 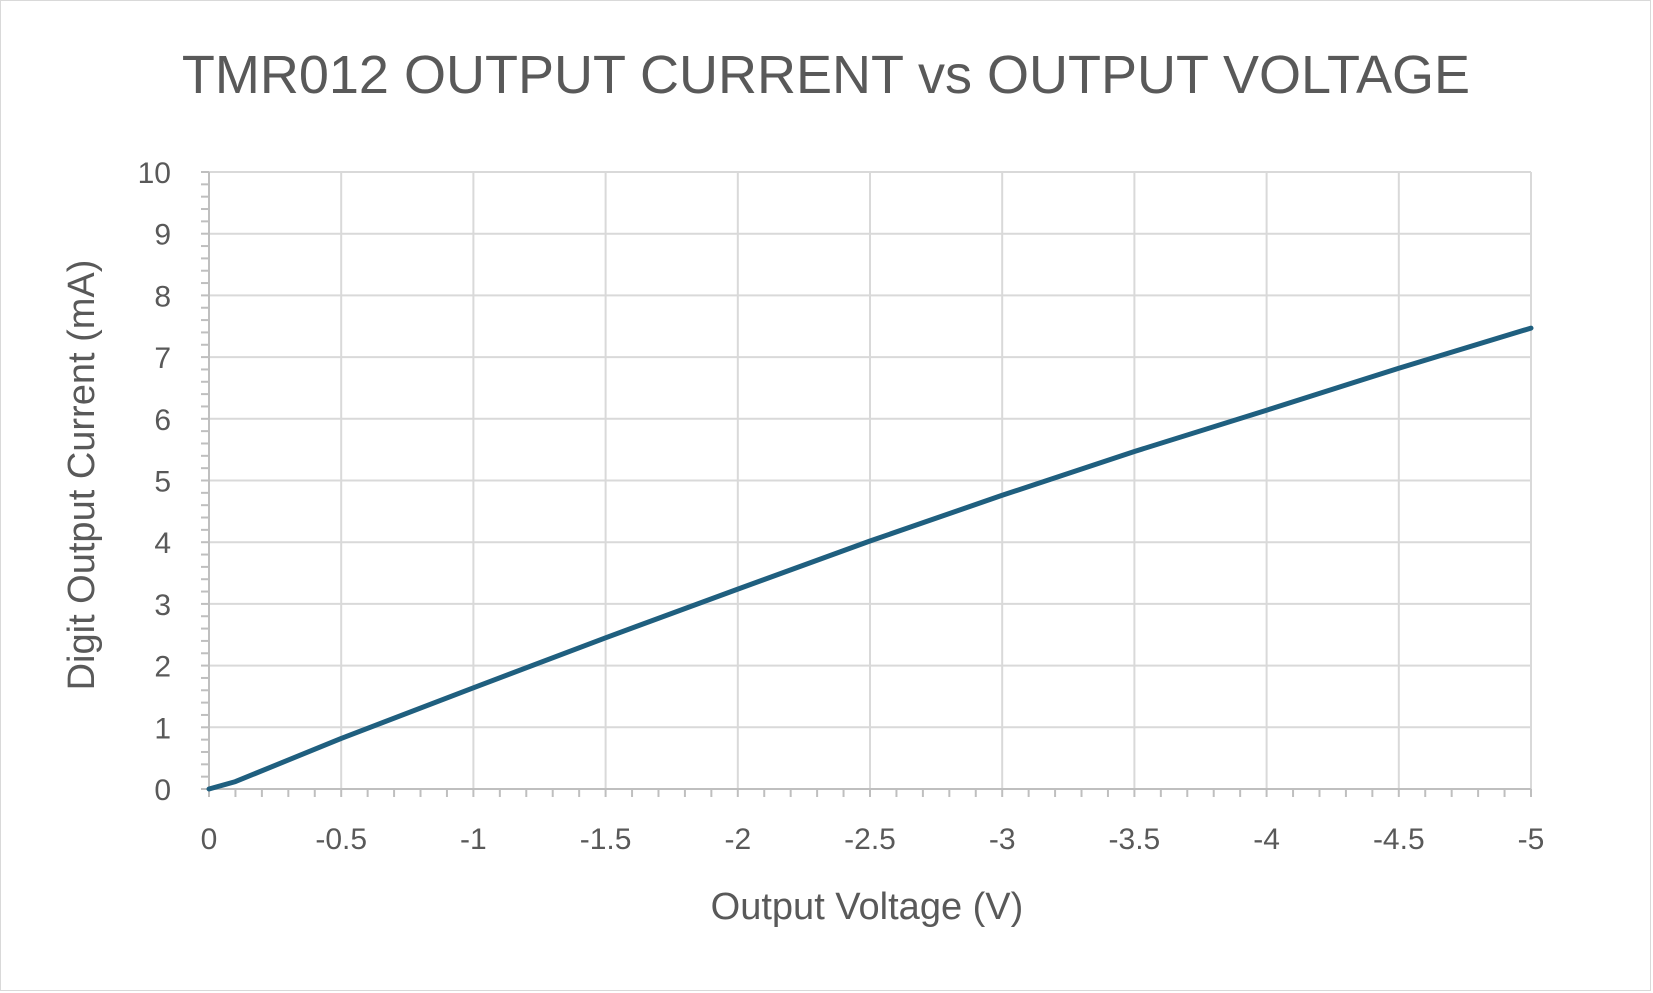 What do you see at coordinates (82, 475) in the screenshot?
I see `y-axis-title: Digit Output Current (mA)` at bounding box center [82, 475].